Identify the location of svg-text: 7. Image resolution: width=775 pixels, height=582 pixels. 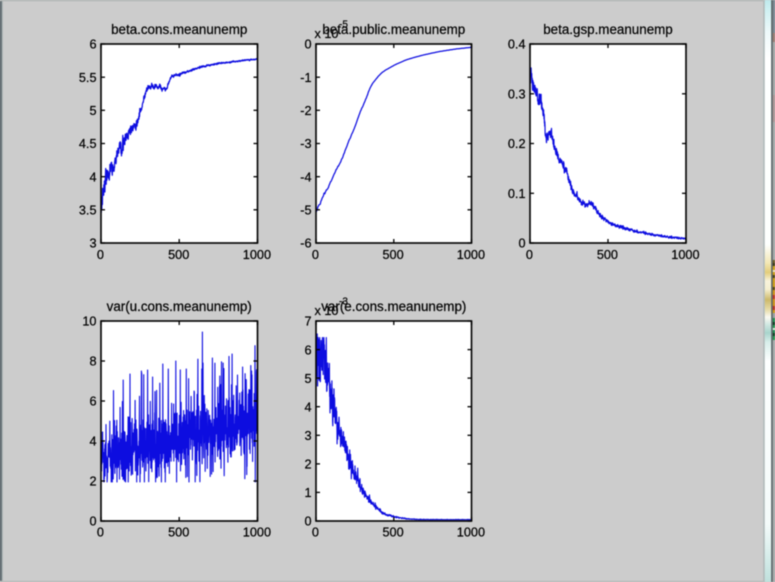
(307, 322).